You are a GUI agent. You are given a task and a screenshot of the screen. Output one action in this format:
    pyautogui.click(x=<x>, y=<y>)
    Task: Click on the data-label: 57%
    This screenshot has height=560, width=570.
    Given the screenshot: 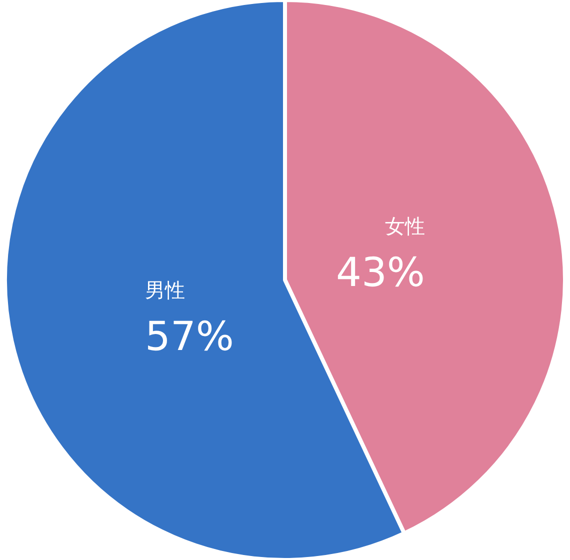 What is the action you would take?
    pyautogui.click(x=189, y=337)
    